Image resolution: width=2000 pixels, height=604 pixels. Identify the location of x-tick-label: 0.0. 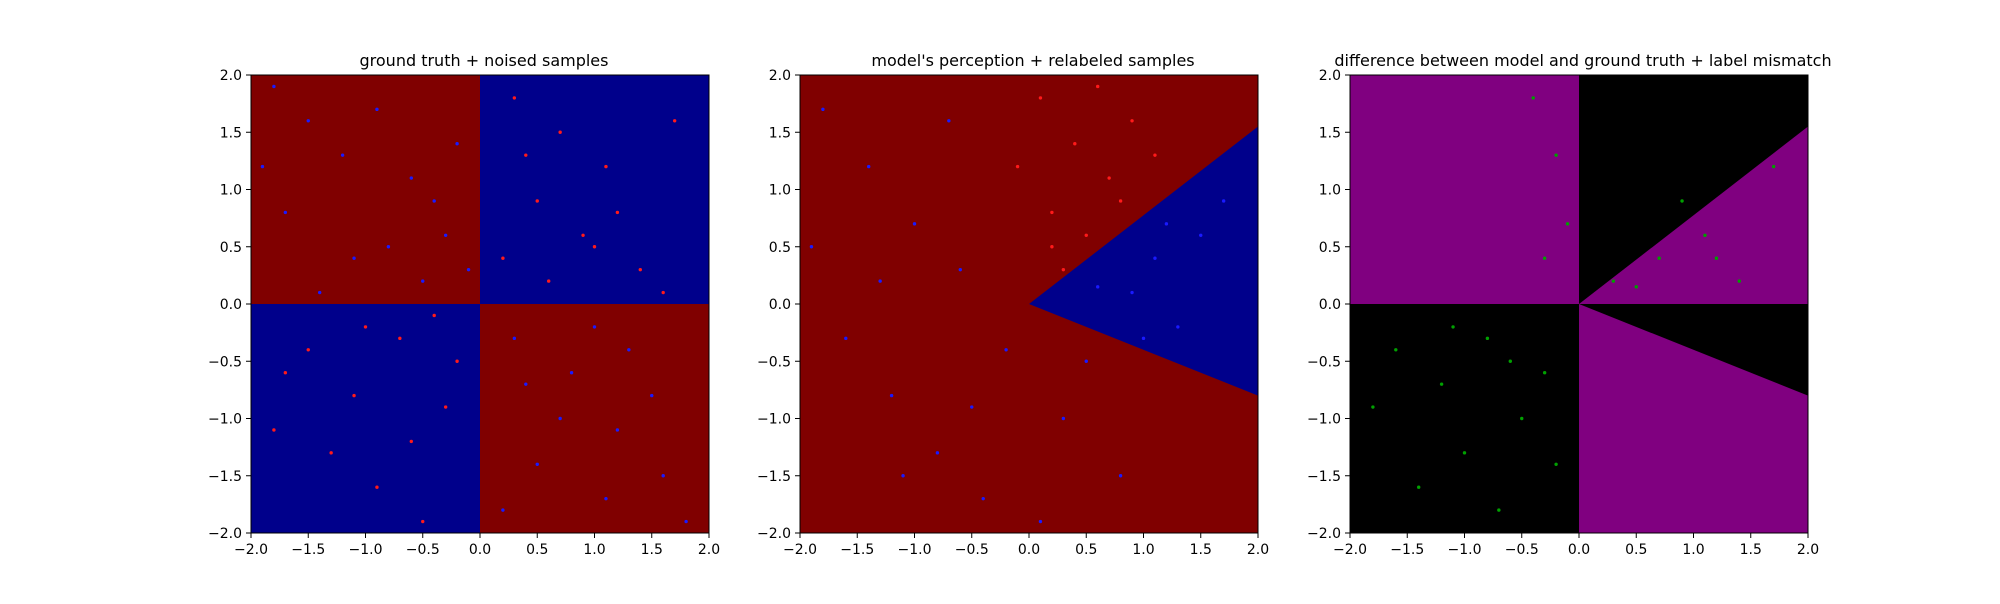
(1579, 550).